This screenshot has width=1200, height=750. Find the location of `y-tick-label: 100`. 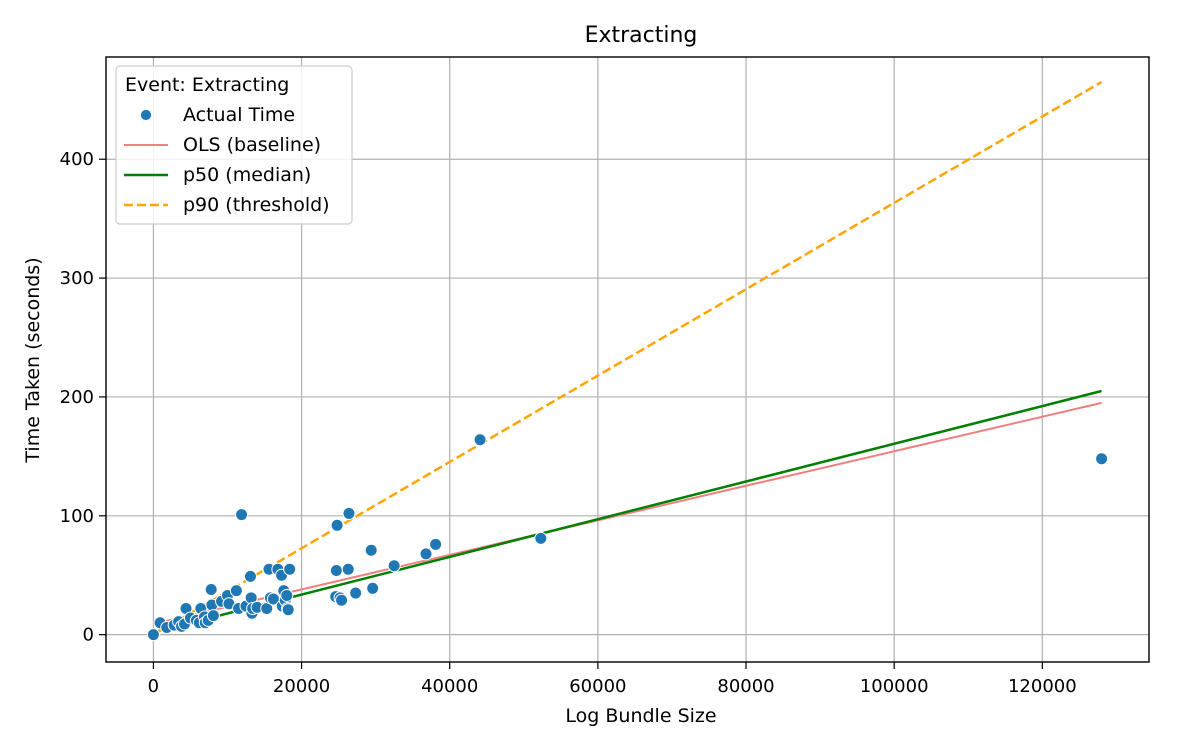

y-tick-label: 100 is located at coordinates (77, 516).